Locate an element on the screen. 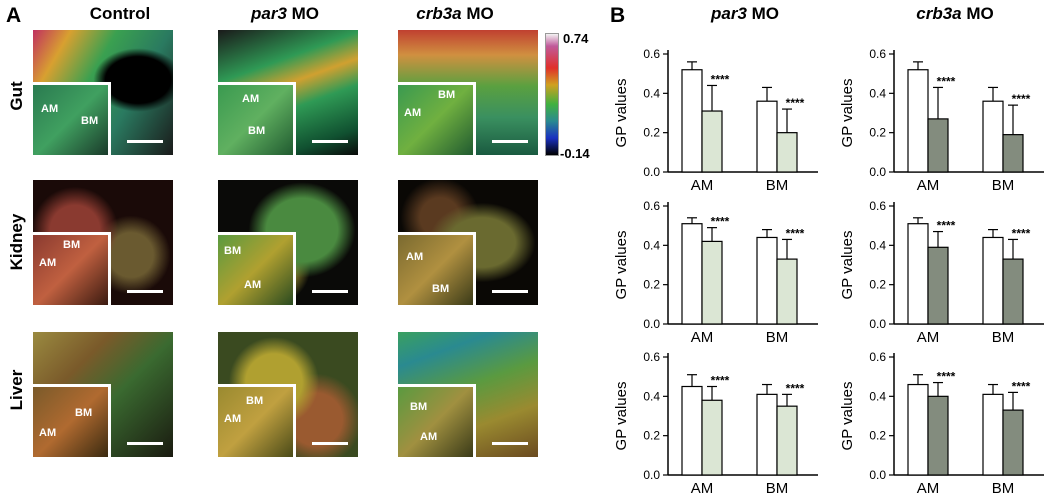  colorbar-min-label: -0.14 is located at coordinates (575, 153).